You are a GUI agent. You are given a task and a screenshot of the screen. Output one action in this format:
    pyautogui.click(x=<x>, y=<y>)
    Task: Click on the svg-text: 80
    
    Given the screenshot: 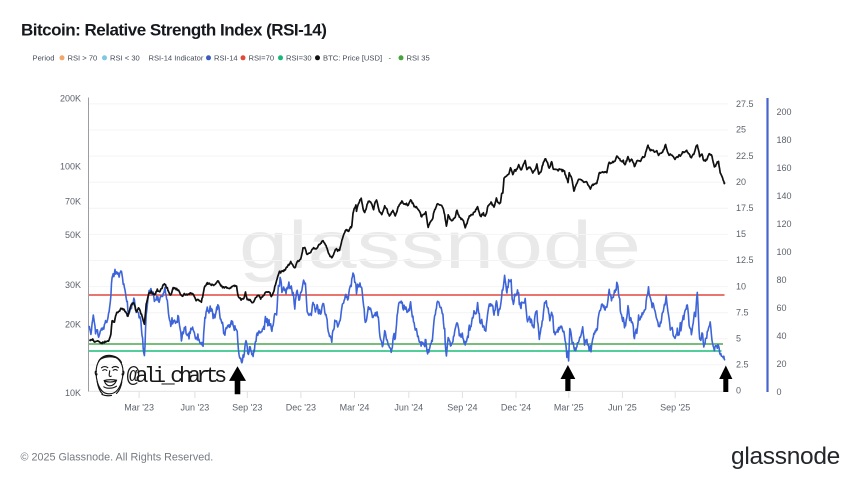 What is the action you would take?
    pyautogui.click(x=782, y=280)
    